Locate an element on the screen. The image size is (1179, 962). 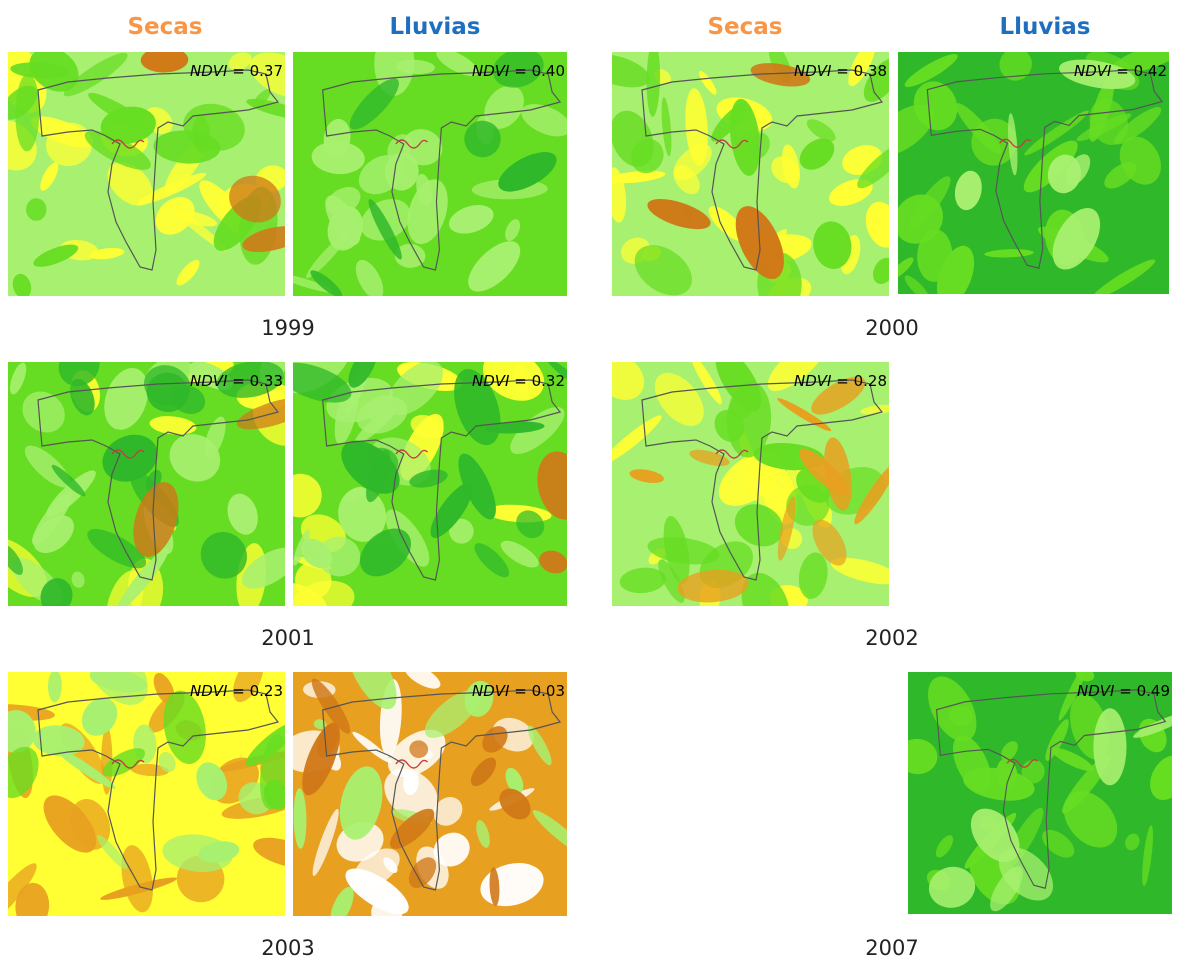
ndvi-value-label: NDVI = 0.49 is located at coordinates (1123, 691).